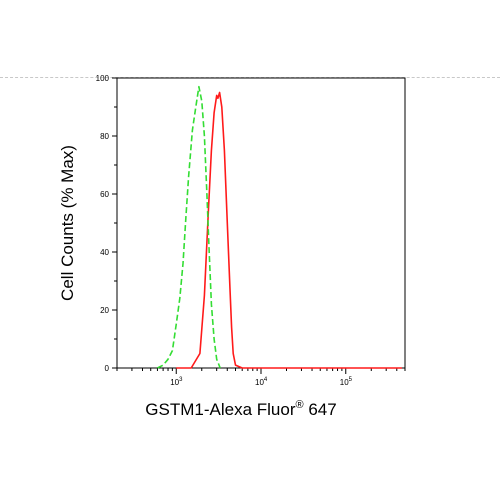 The height and width of the screenshot is (500, 500). Describe the element at coordinates (104, 252) in the screenshot. I see `y-tick-label: 40` at that location.